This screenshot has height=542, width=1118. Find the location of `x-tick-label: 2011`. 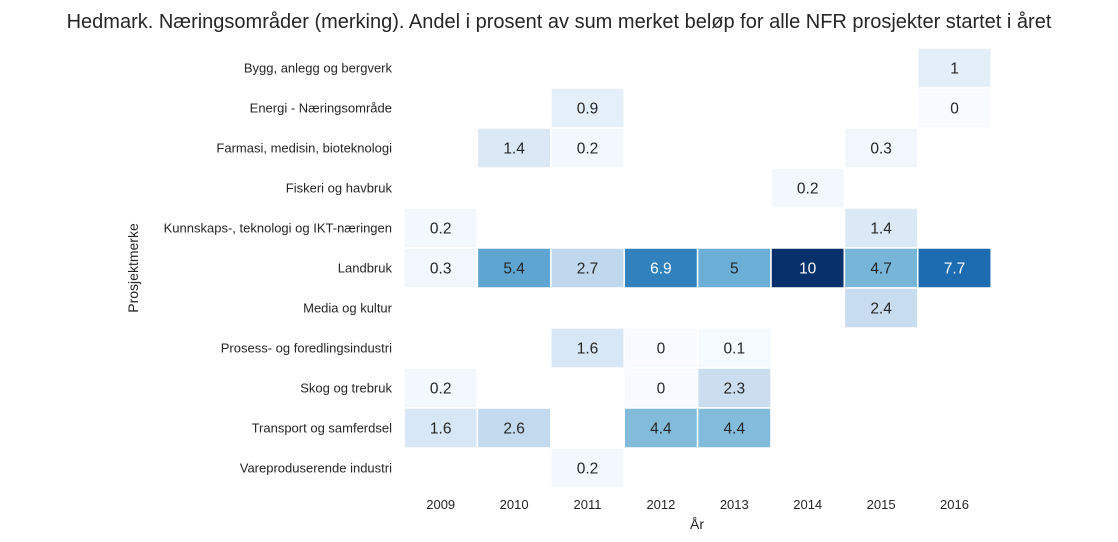

x-tick-label: 2011 is located at coordinates (588, 504).